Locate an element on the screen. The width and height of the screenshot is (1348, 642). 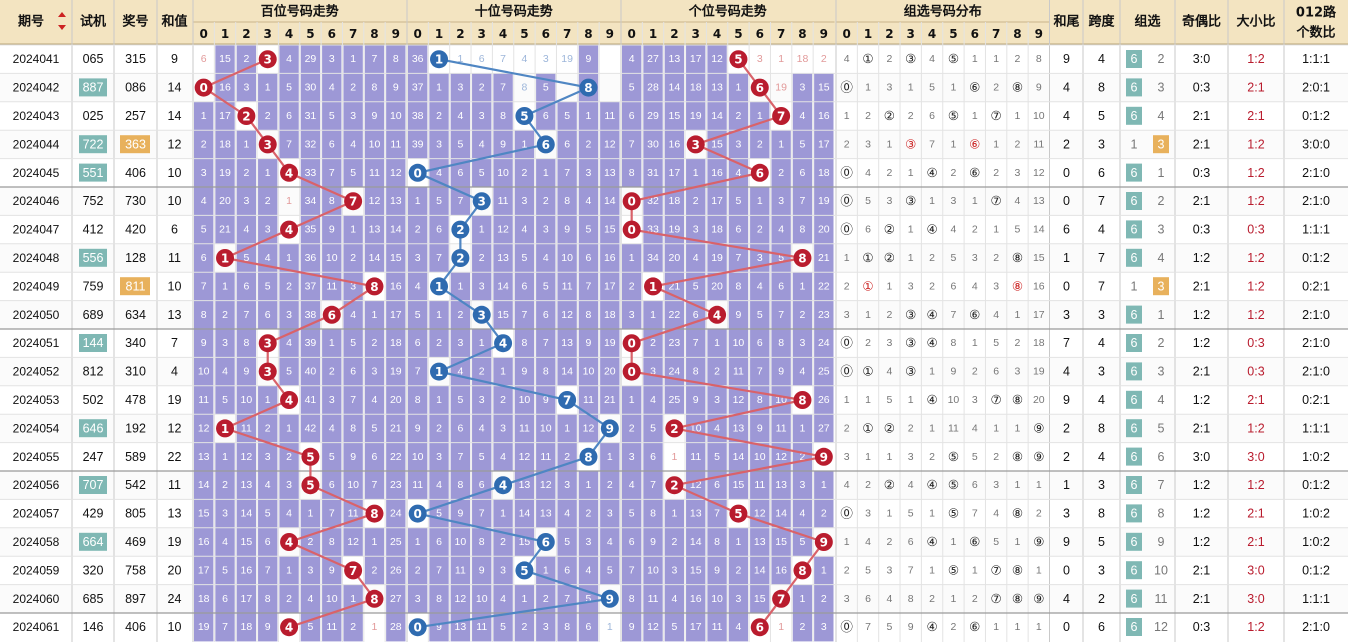
sort-desc-icon is located at coordinates (62, 27).